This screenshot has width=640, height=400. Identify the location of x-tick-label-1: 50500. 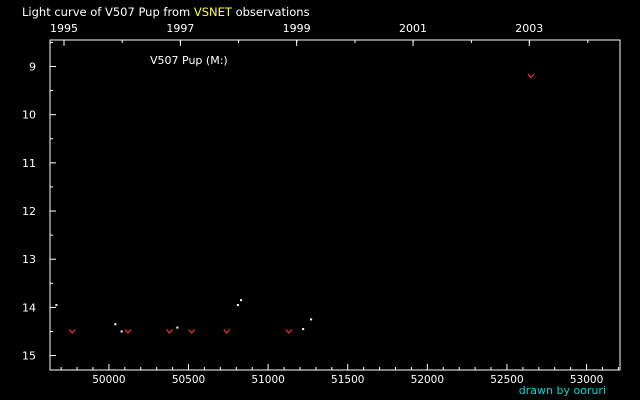
(188, 380).